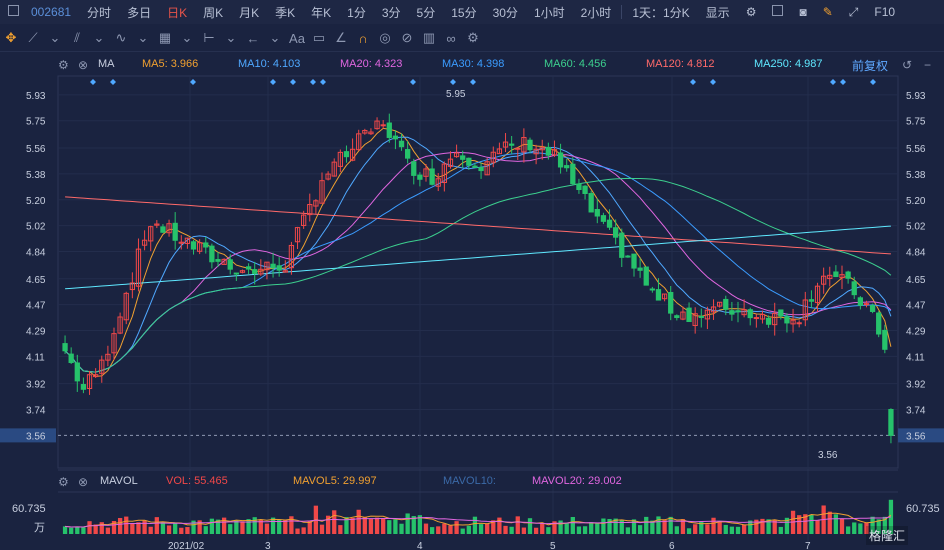 Image resolution: width=944 pixels, height=550 pixels. I want to click on f10-button: F10, so click(885, 12).